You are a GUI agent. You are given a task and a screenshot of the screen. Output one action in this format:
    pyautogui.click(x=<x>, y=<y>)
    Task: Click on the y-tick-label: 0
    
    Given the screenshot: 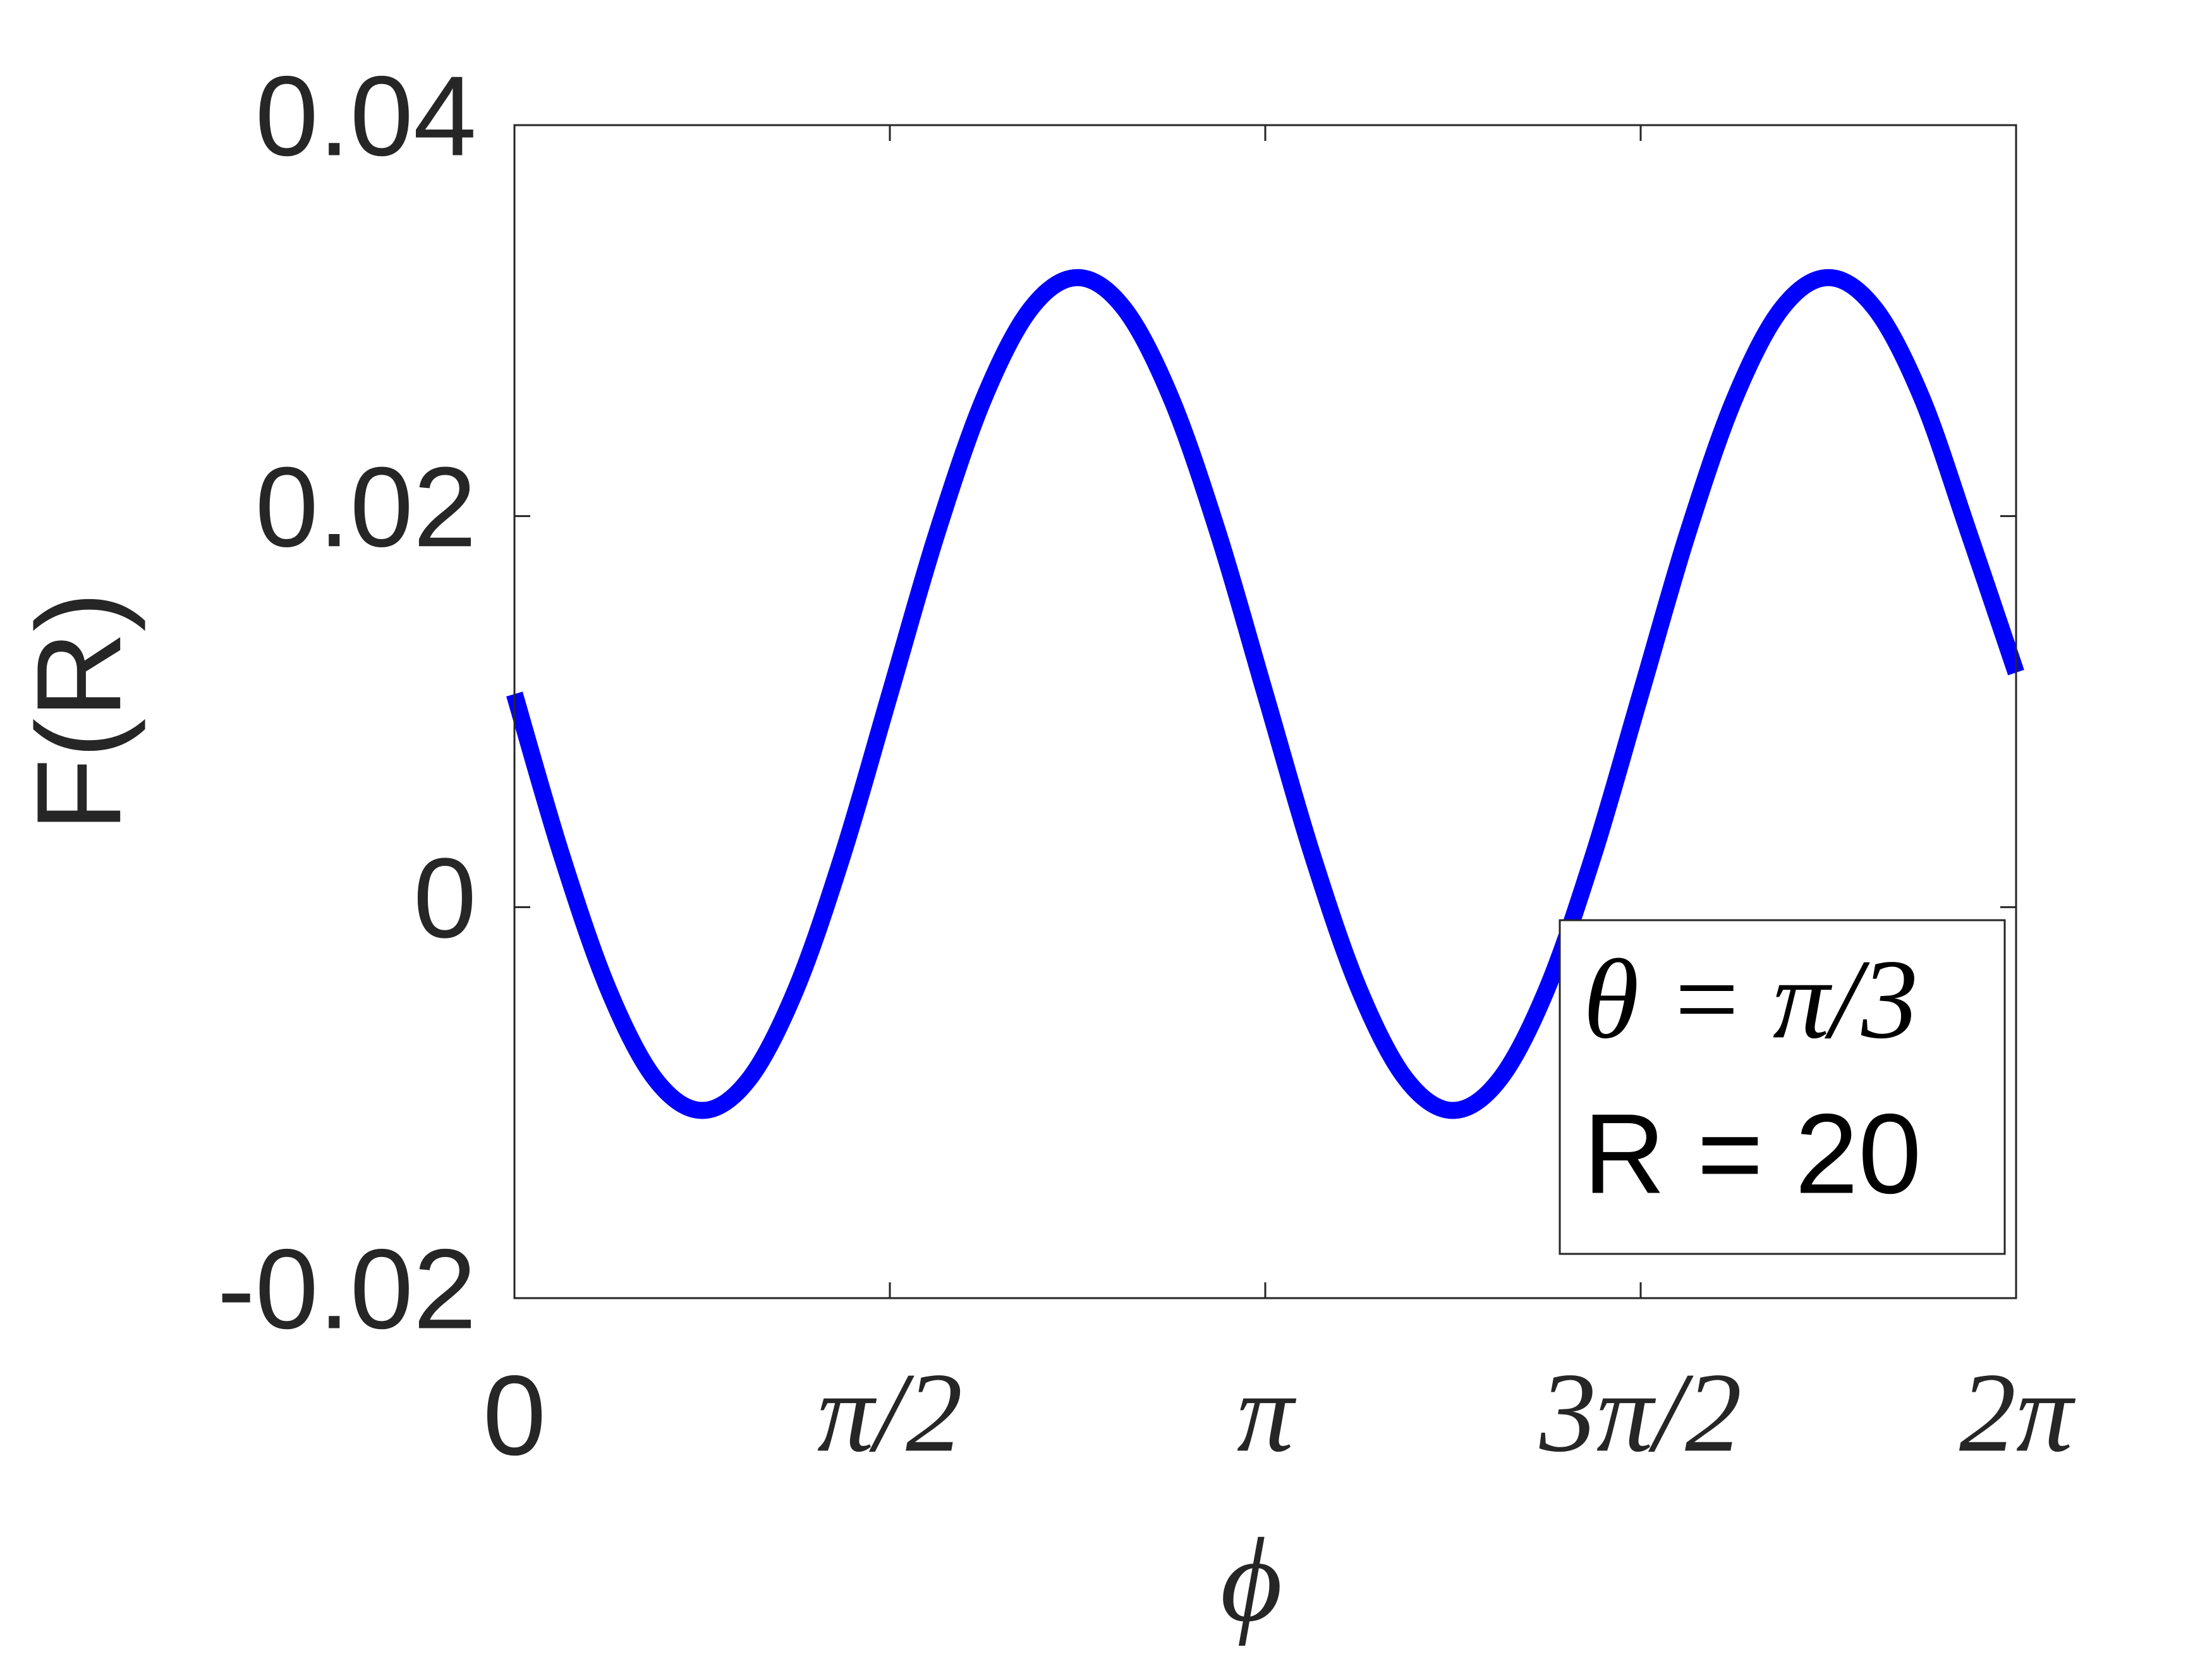 What is the action you would take?
    pyautogui.click(x=445, y=898)
    